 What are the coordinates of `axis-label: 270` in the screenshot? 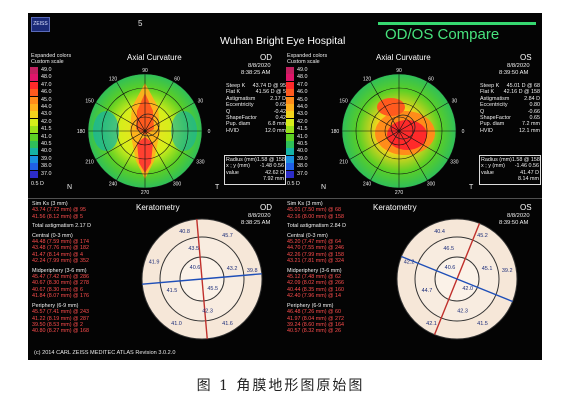 It's located at (399, 192).